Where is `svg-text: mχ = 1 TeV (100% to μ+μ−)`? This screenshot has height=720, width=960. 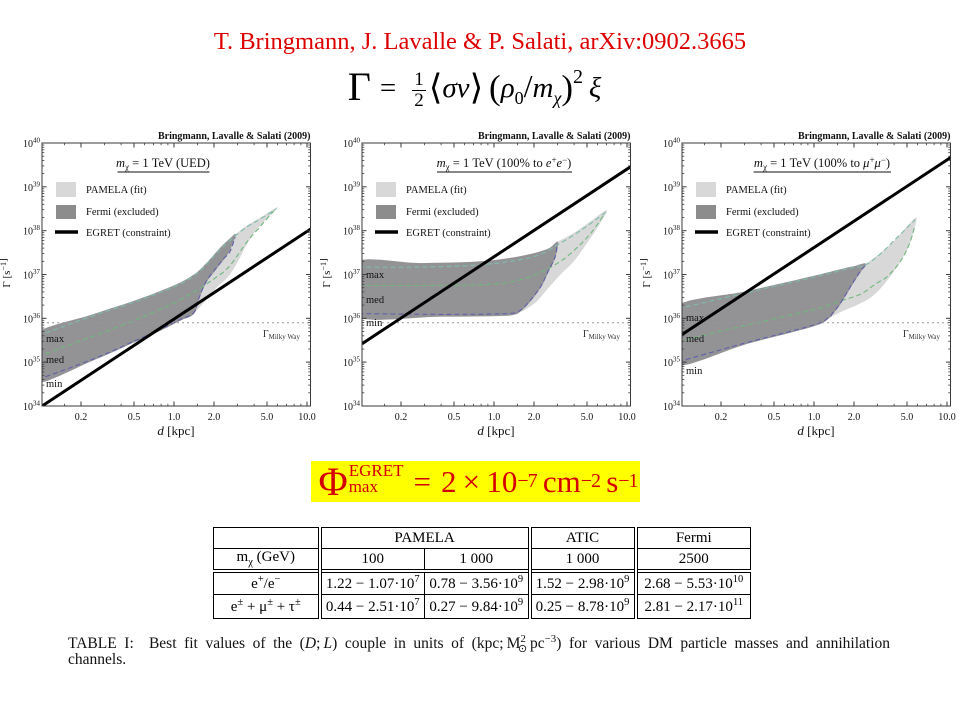 svg-text: mχ = 1 TeV (100% to μ+μ−) is located at coordinates (822, 163).